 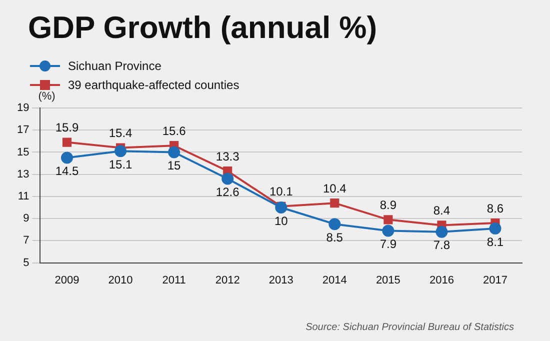 What do you see at coordinates (281, 280) in the screenshot?
I see `x-tick-label: 2013` at bounding box center [281, 280].